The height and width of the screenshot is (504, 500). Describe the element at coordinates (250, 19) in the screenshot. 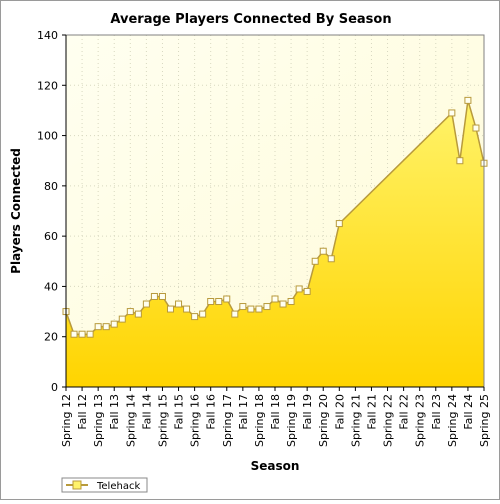

I see `chart-title: Average Players Connected By Season` at that location.